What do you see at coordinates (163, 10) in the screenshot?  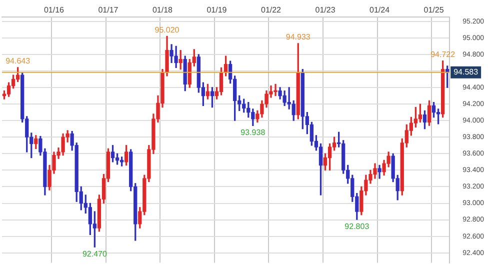 I see `x-tick-label: 01/18` at bounding box center [163, 10].